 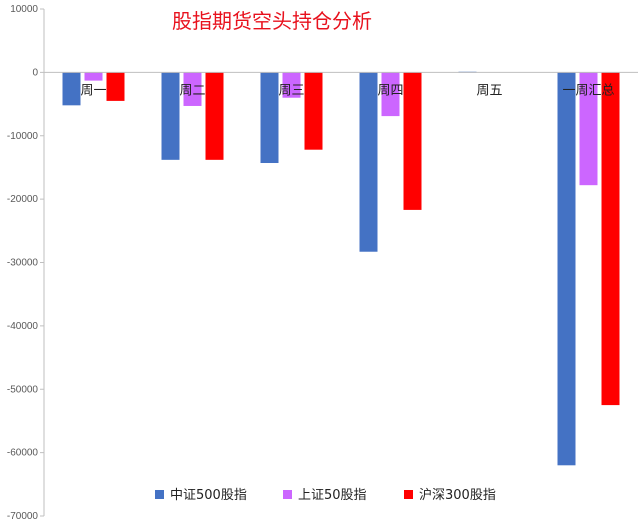 I want to click on legend: 中证500股指 上证50股指 沪深300股指, so click(x=325, y=495).